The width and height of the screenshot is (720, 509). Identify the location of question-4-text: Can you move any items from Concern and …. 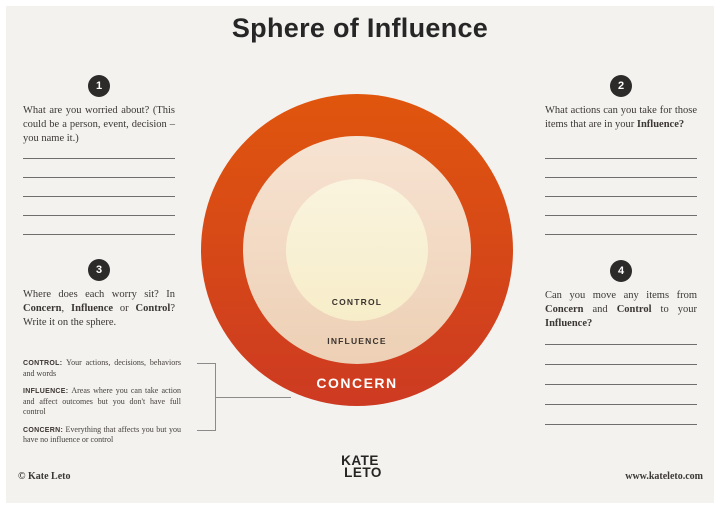
(621, 309).